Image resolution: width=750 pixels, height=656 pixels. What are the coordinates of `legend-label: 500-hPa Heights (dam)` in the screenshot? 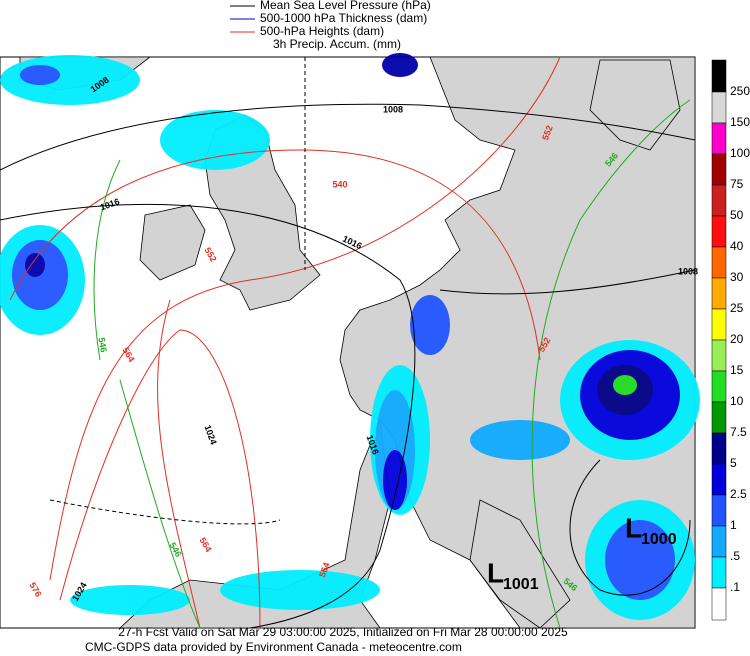 It's located at (322, 31).